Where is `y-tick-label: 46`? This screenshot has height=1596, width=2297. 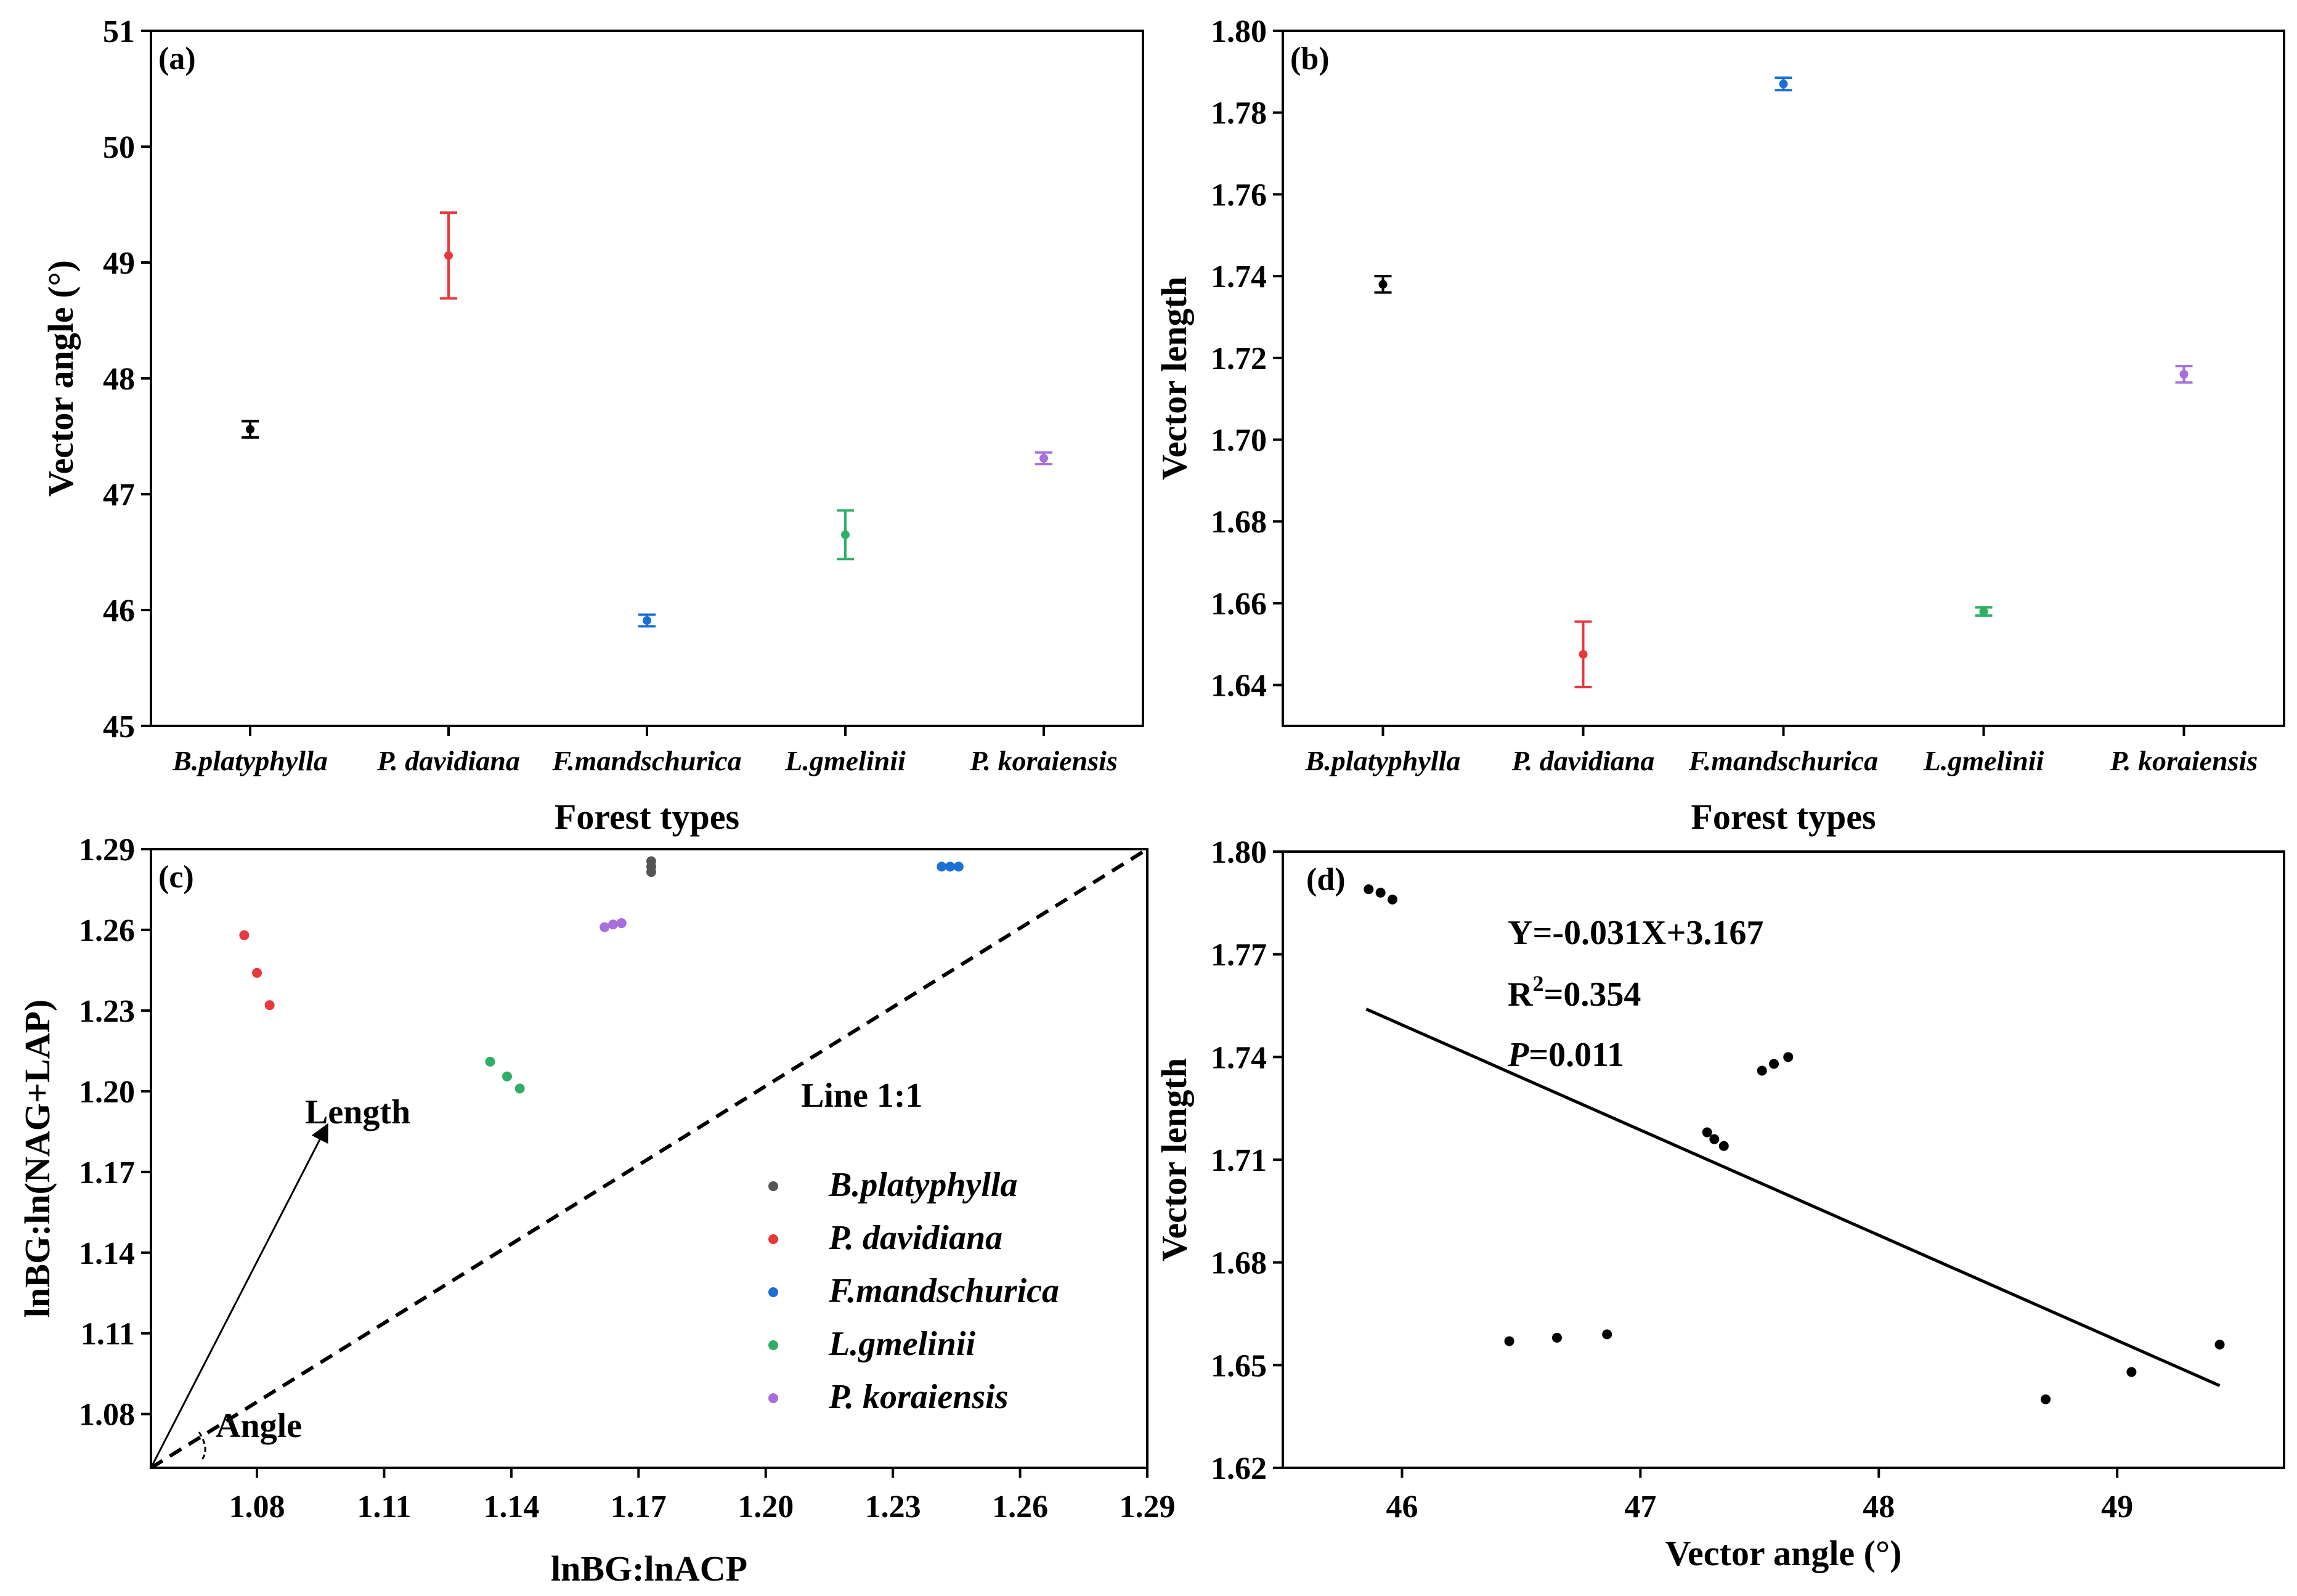
y-tick-label: 46 is located at coordinates (119, 611).